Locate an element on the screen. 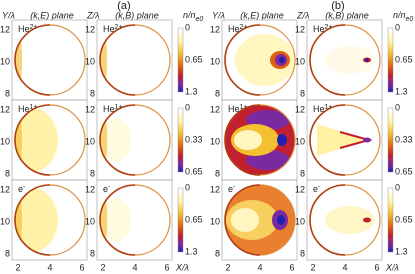 Image resolution: width=415 pixels, height=274 pixels. y-axis-label: Y/λ is located at coordinates (218, 15).